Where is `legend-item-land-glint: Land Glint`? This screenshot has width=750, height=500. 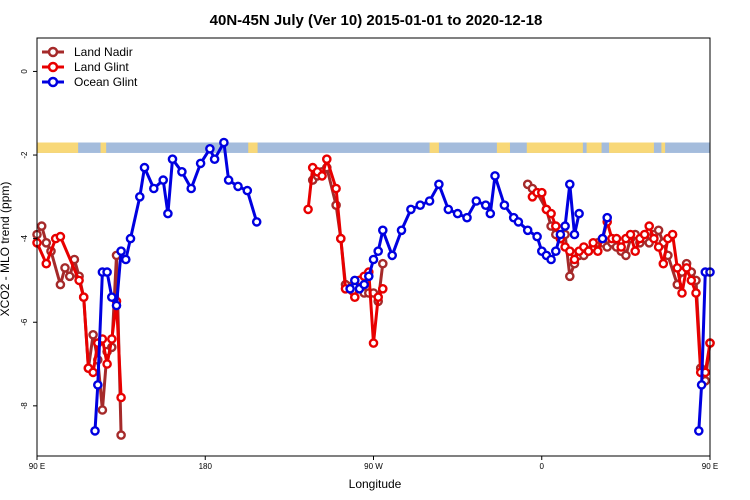 legend-item-land-glint: Land Glint is located at coordinates (85, 67).